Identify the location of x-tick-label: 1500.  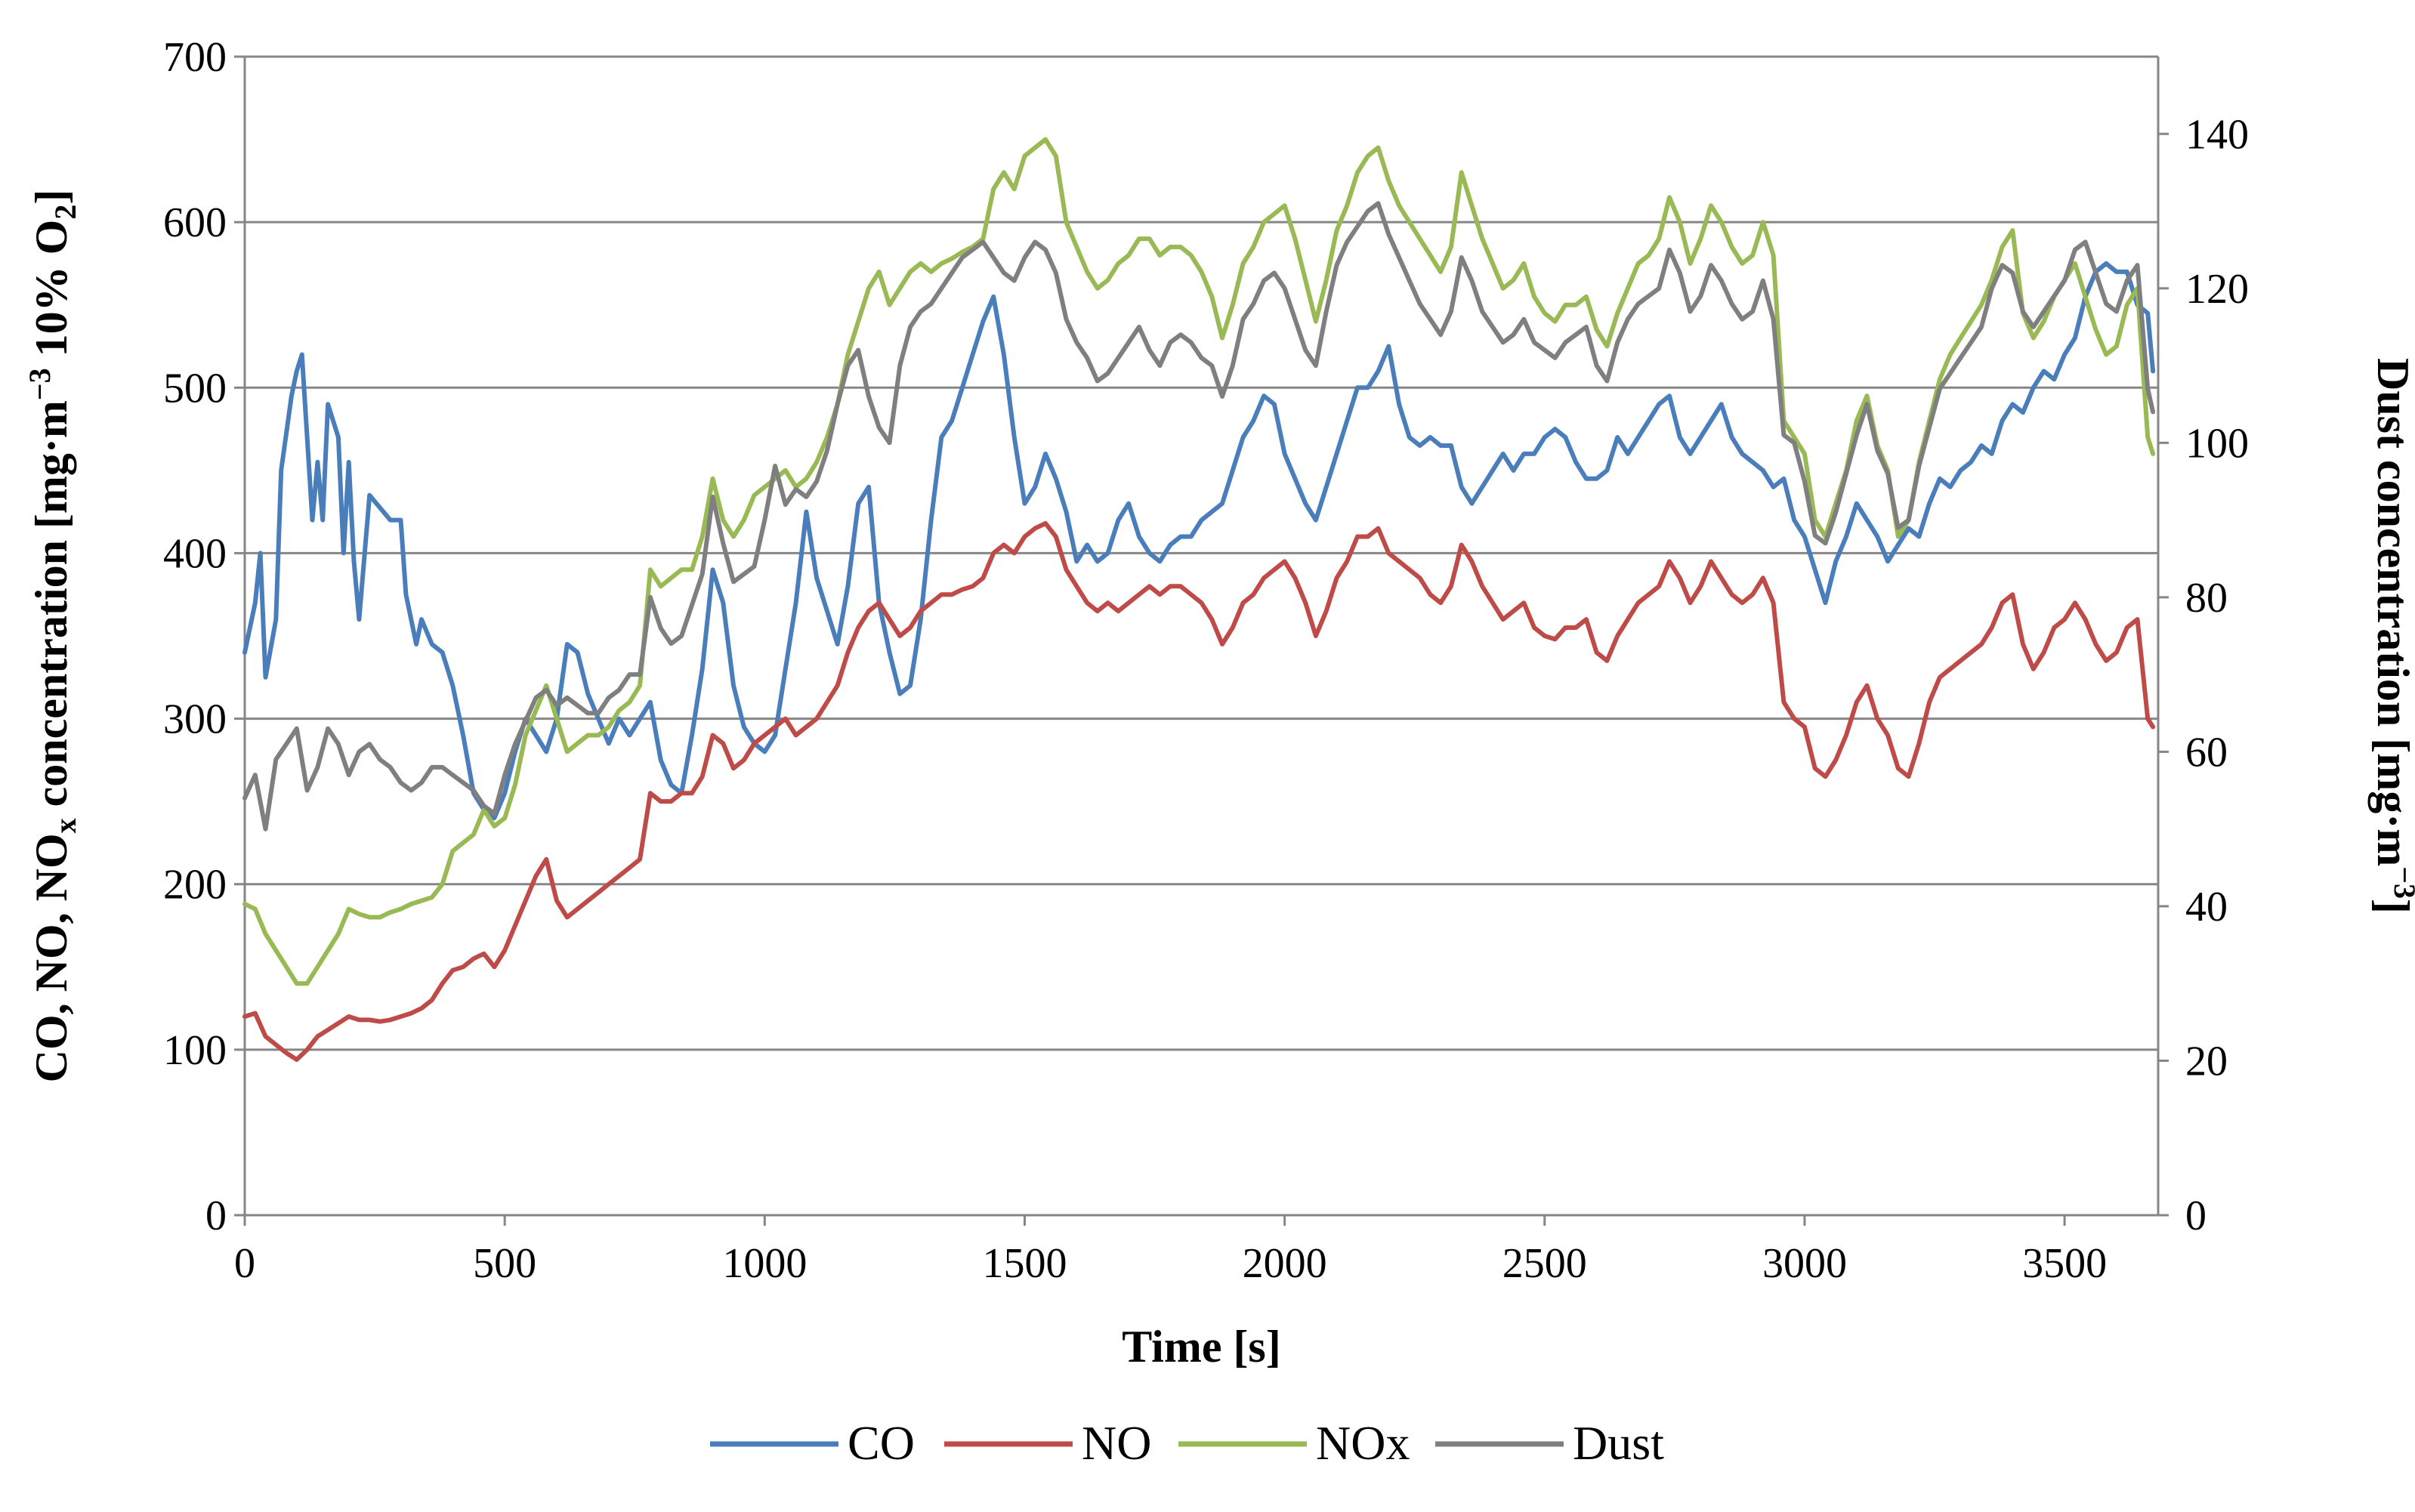
(1024, 1264).